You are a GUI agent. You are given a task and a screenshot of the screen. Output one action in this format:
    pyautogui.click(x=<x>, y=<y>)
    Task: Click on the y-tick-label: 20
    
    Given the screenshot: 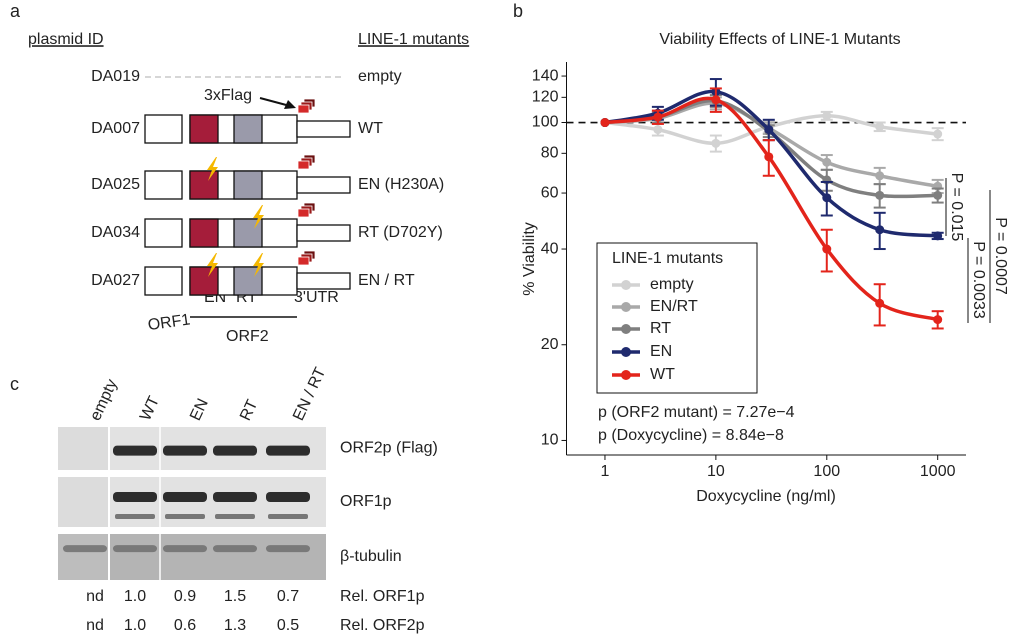 What is the action you would take?
    pyautogui.click(x=550, y=344)
    